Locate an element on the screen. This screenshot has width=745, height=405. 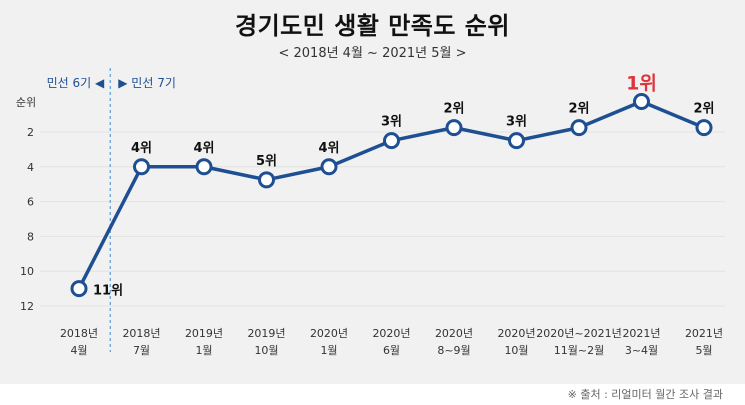
chart-title: 경기도민 생활 만족도 순위 is located at coordinates (372, 26).